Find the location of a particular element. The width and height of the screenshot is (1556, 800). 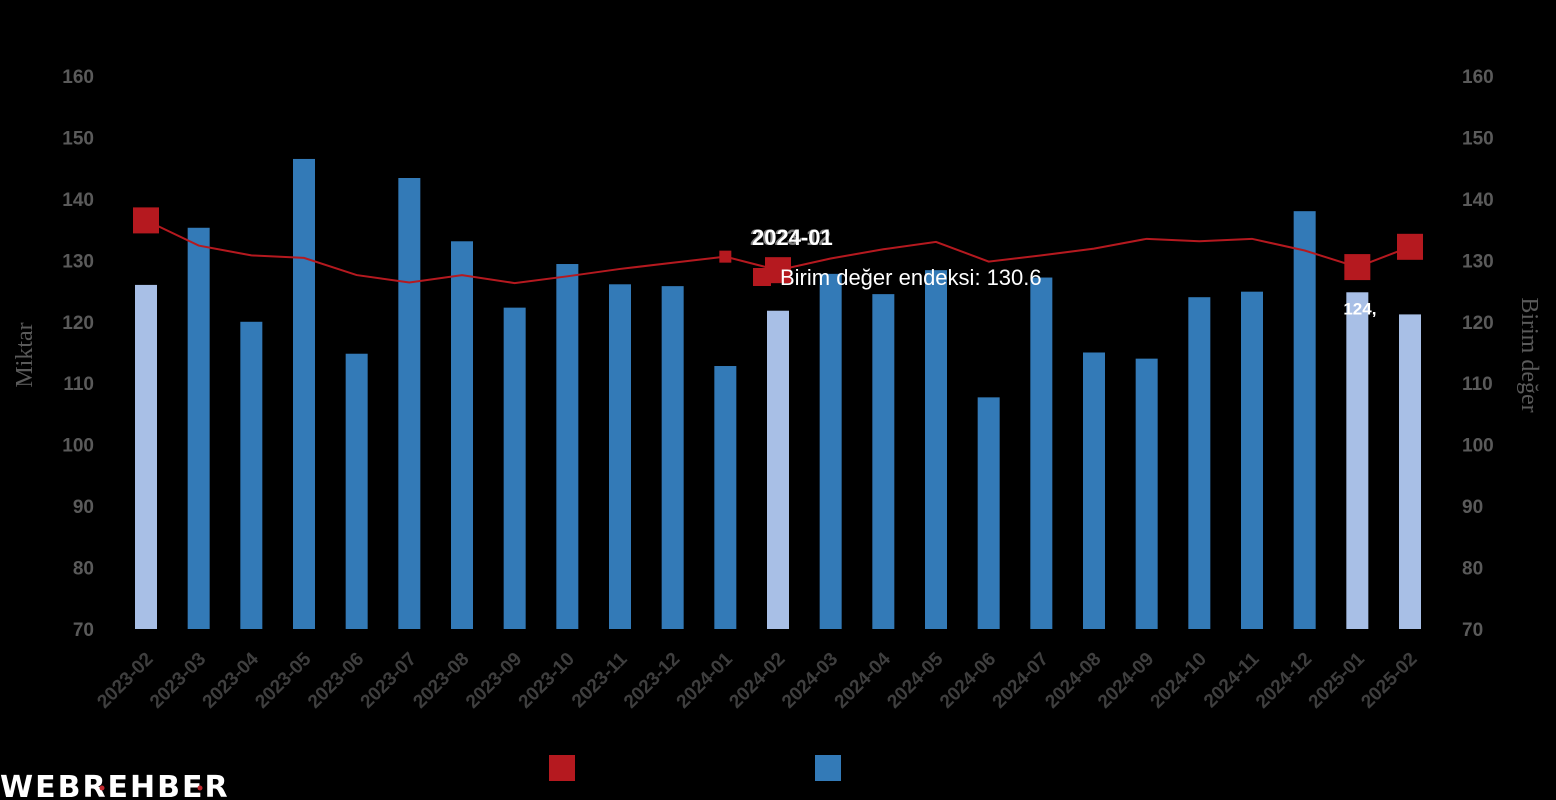

left-axis-tick-label: 140 is located at coordinates (78, 200).